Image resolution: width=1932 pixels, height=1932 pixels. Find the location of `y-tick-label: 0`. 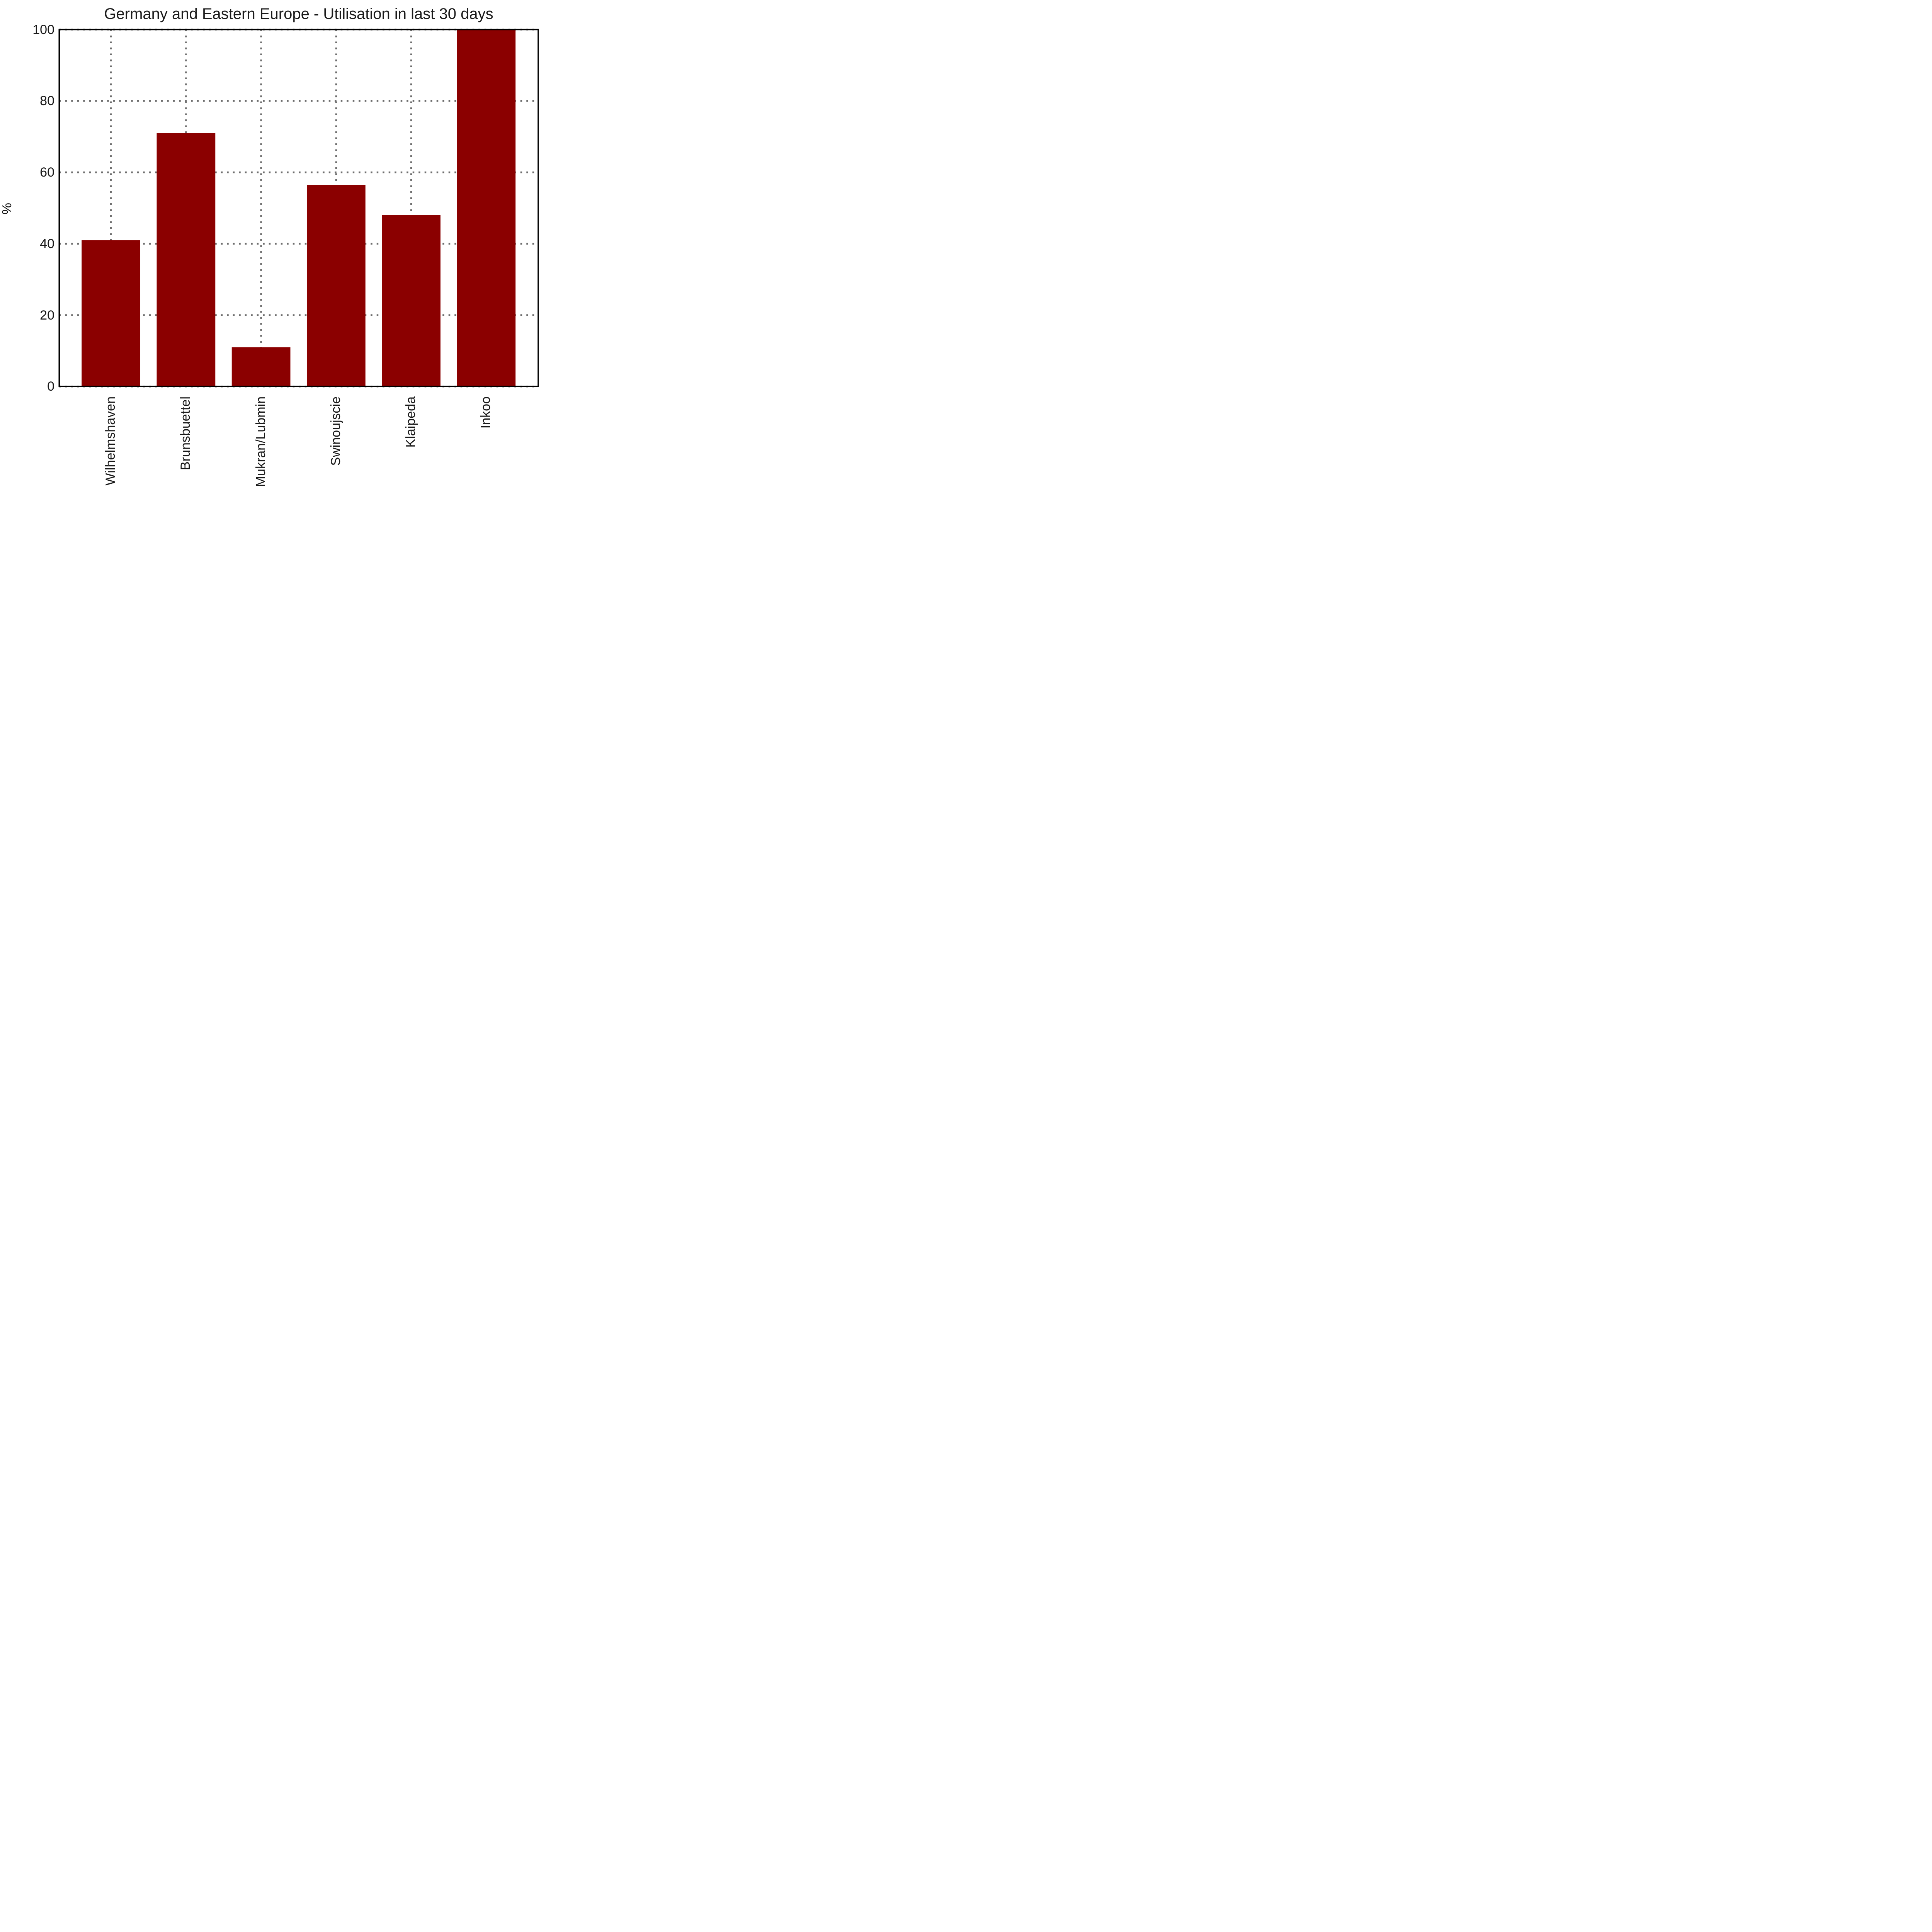

y-tick-label: 0 is located at coordinates (50, 387).